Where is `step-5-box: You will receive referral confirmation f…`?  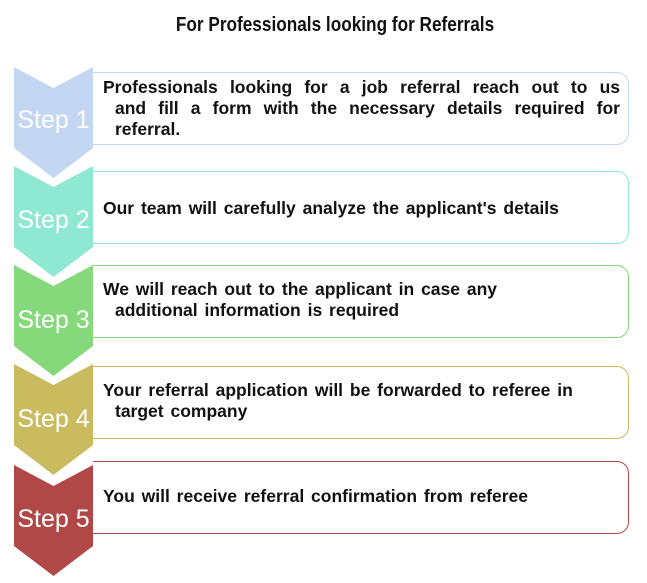 step-5-box: You will receive referral confirmation f… is located at coordinates (361, 497).